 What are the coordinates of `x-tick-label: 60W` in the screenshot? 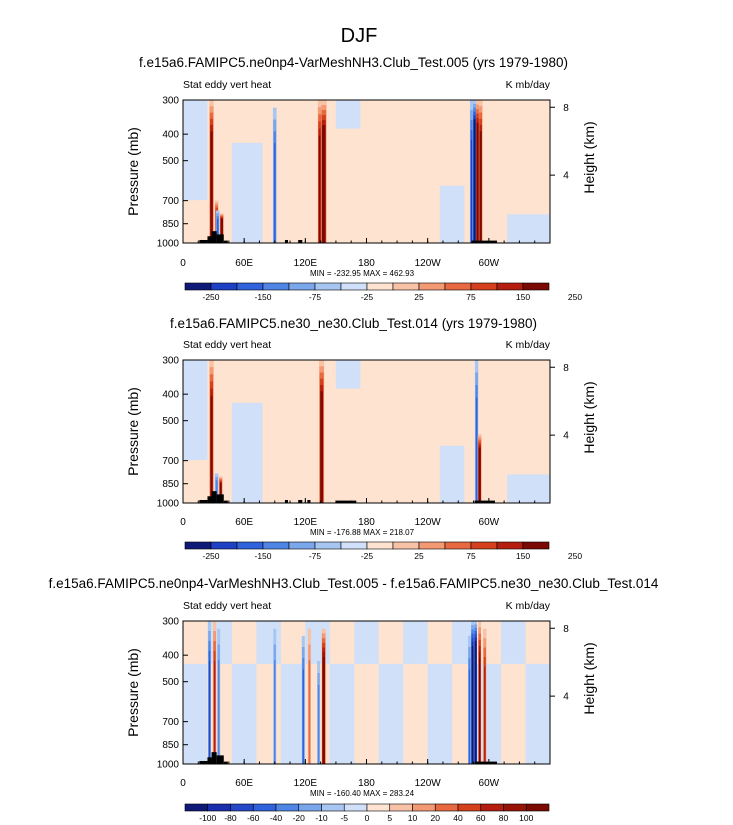 It's located at (489, 522).